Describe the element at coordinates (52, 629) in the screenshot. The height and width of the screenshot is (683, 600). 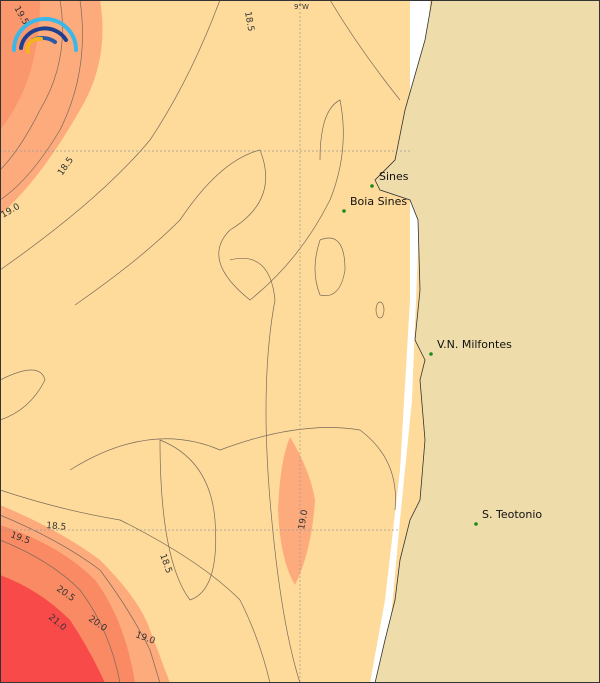
I see `sst-area-sw-hot` at that location.